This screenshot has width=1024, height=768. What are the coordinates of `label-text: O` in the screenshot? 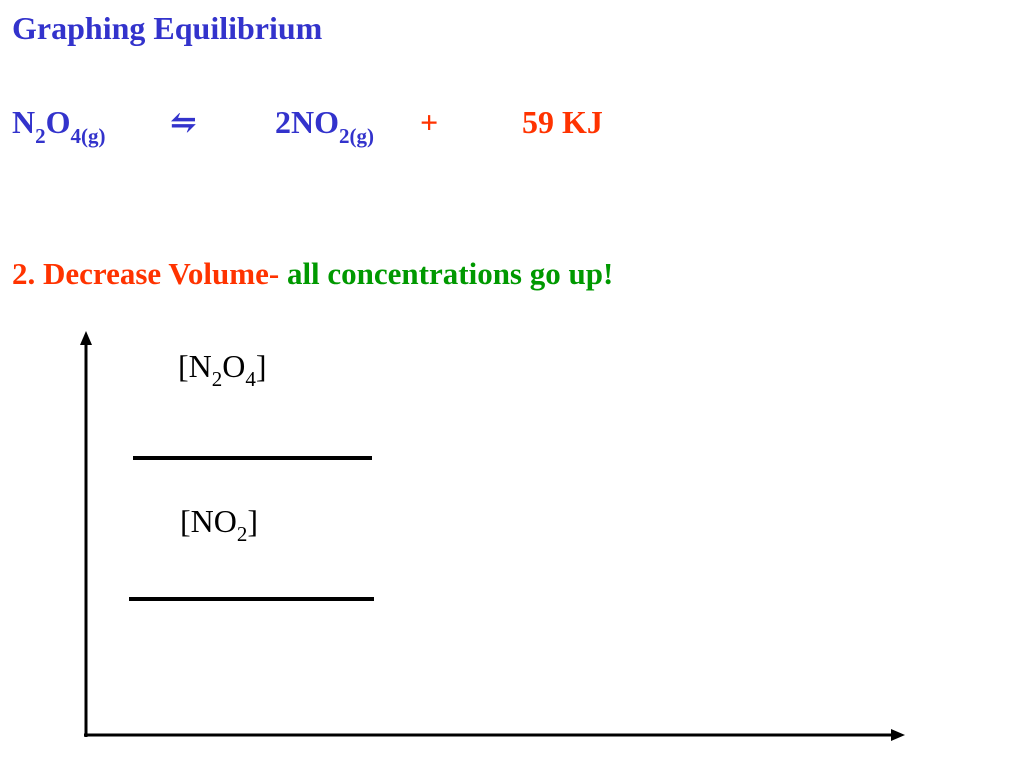 It's located at (234, 366).